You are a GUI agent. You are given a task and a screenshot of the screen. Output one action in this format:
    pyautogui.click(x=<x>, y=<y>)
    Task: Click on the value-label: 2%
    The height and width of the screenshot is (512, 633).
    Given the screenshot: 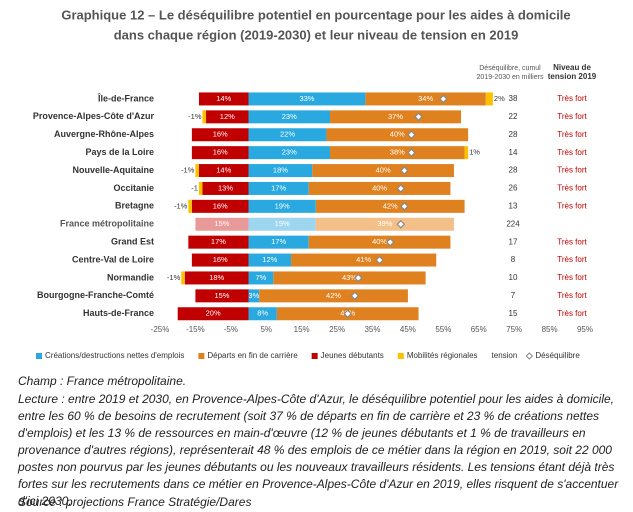 What is the action you would take?
    pyautogui.click(x=499, y=98)
    